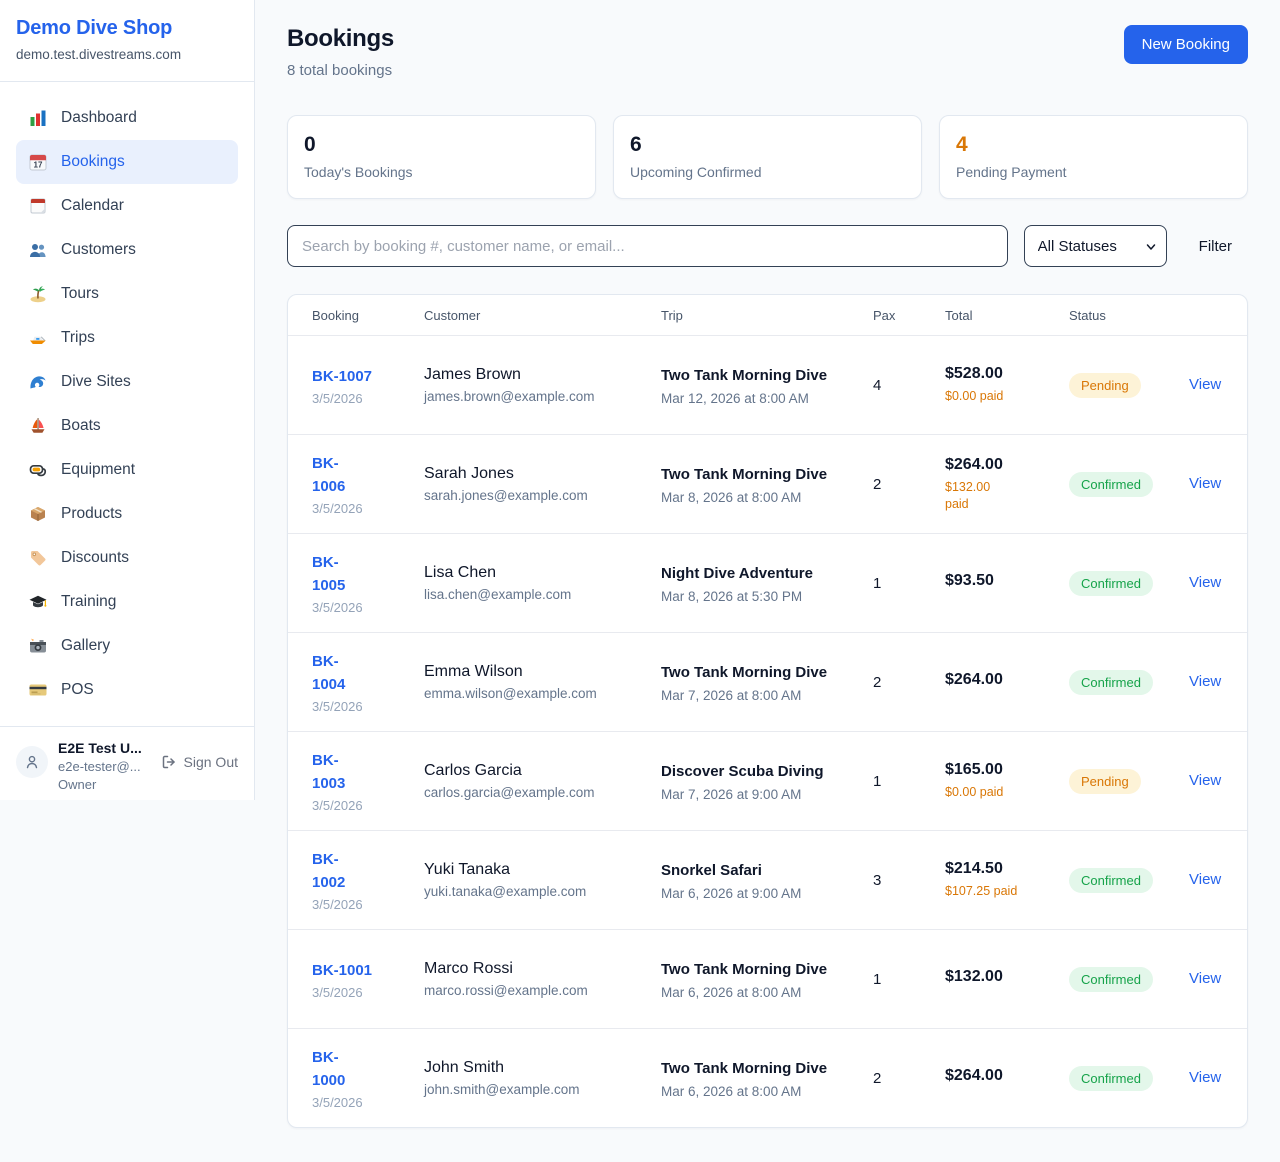  I want to click on booking-id-link: BK-1004, so click(329, 673).